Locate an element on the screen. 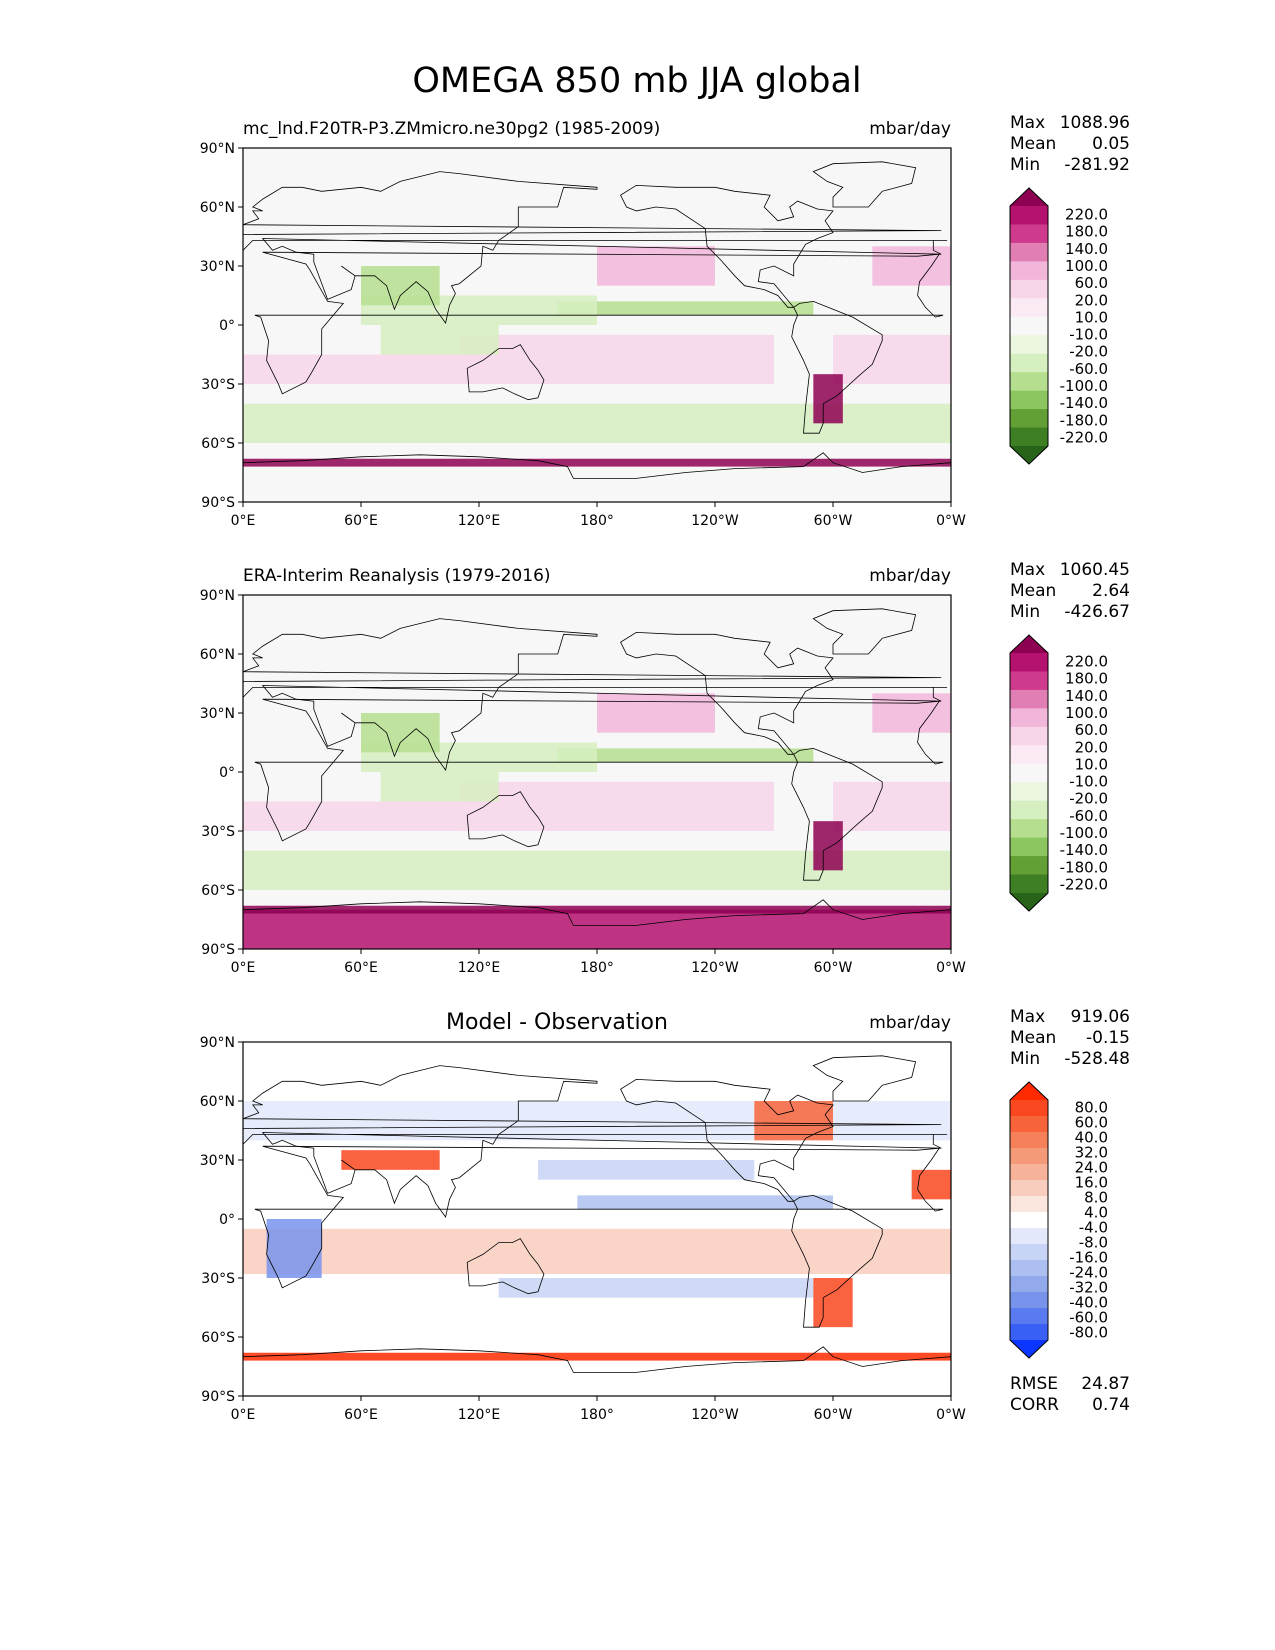 The width and height of the screenshot is (1275, 1650). colorbar-level: 180.0 is located at coordinates (1086, 679).